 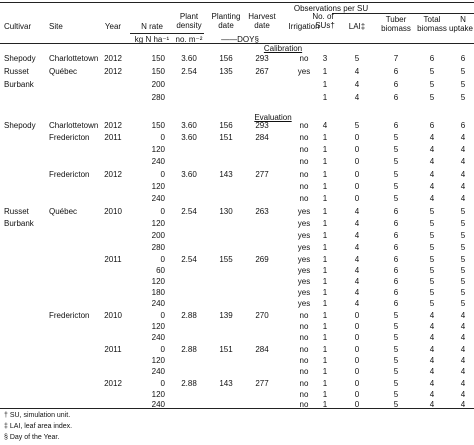 I want to click on unit-doy: ——DOY§, so click(x=240, y=39).